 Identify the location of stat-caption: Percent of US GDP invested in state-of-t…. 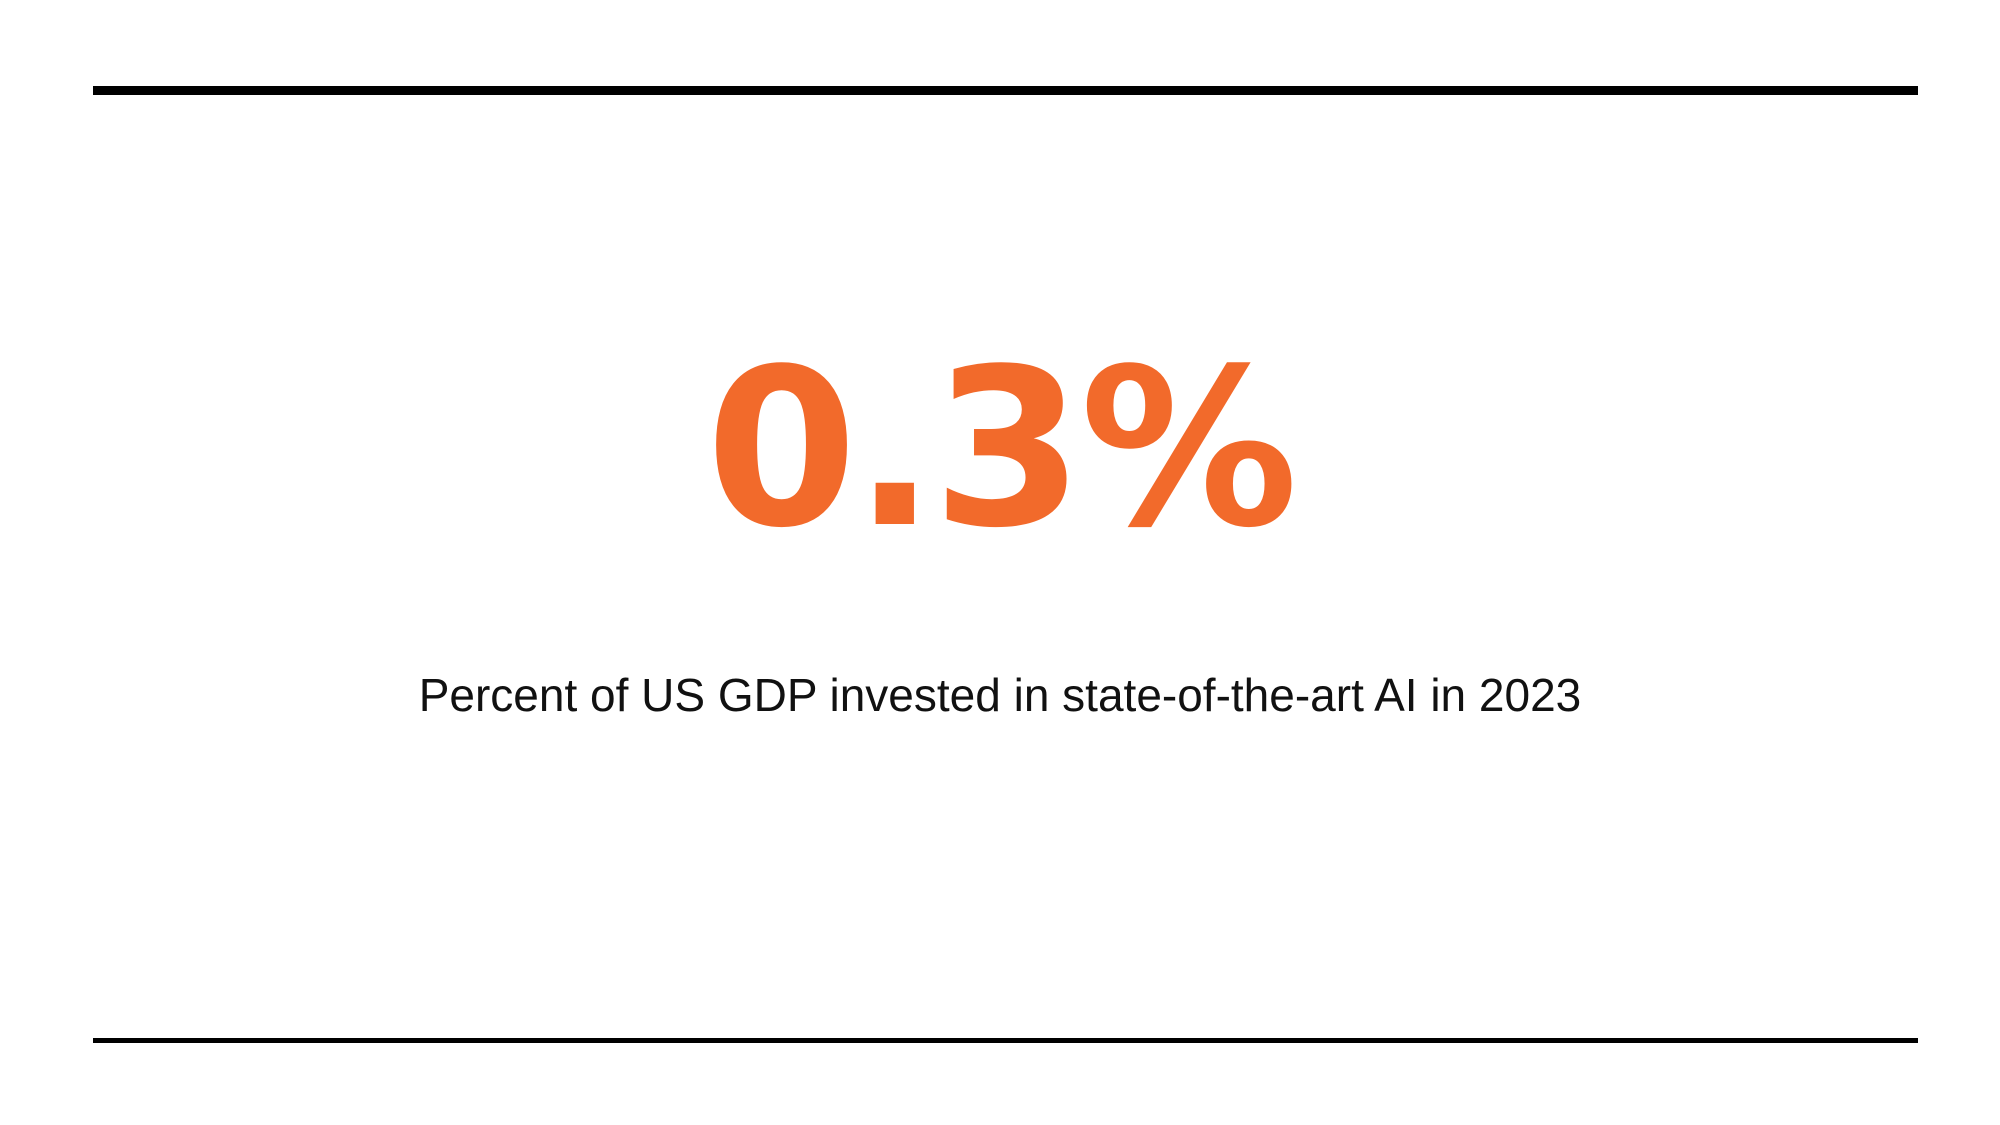
(1000, 695).